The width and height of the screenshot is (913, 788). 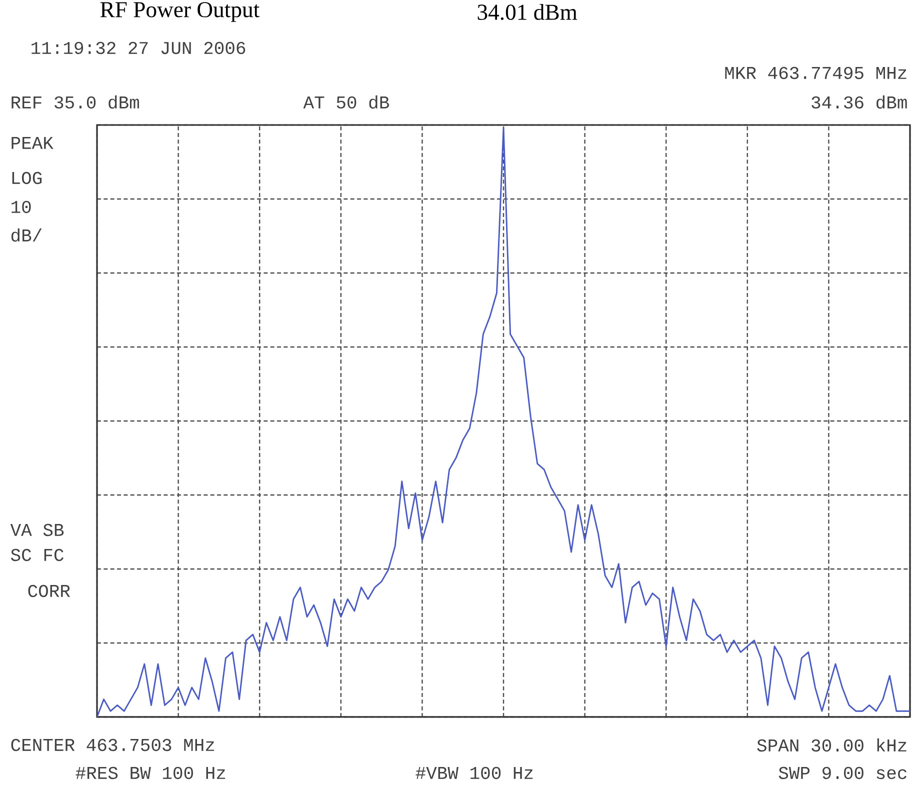 What do you see at coordinates (27, 178) in the screenshot?
I see `text: LOG` at bounding box center [27, 178].